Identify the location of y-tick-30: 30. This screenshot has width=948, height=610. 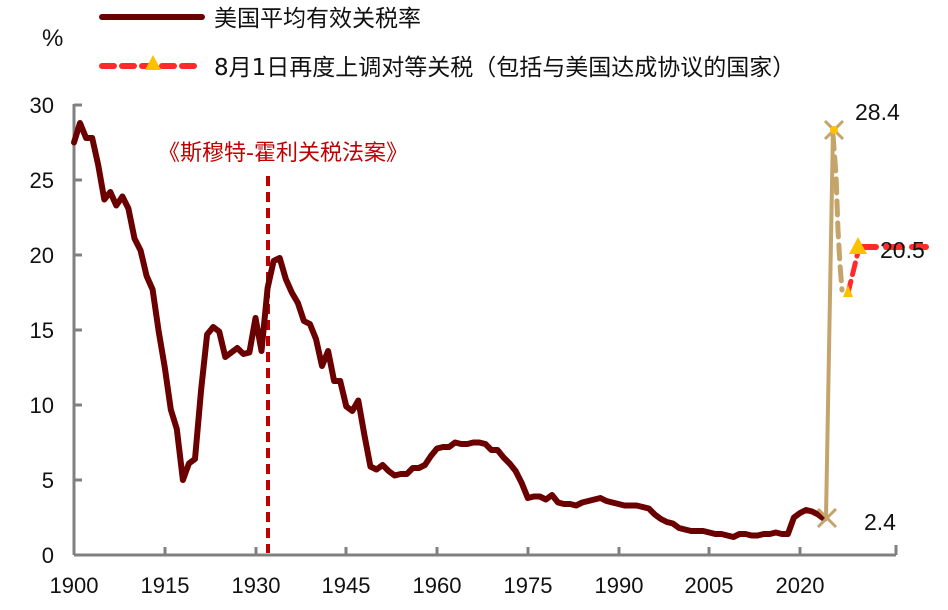
(42, 105).